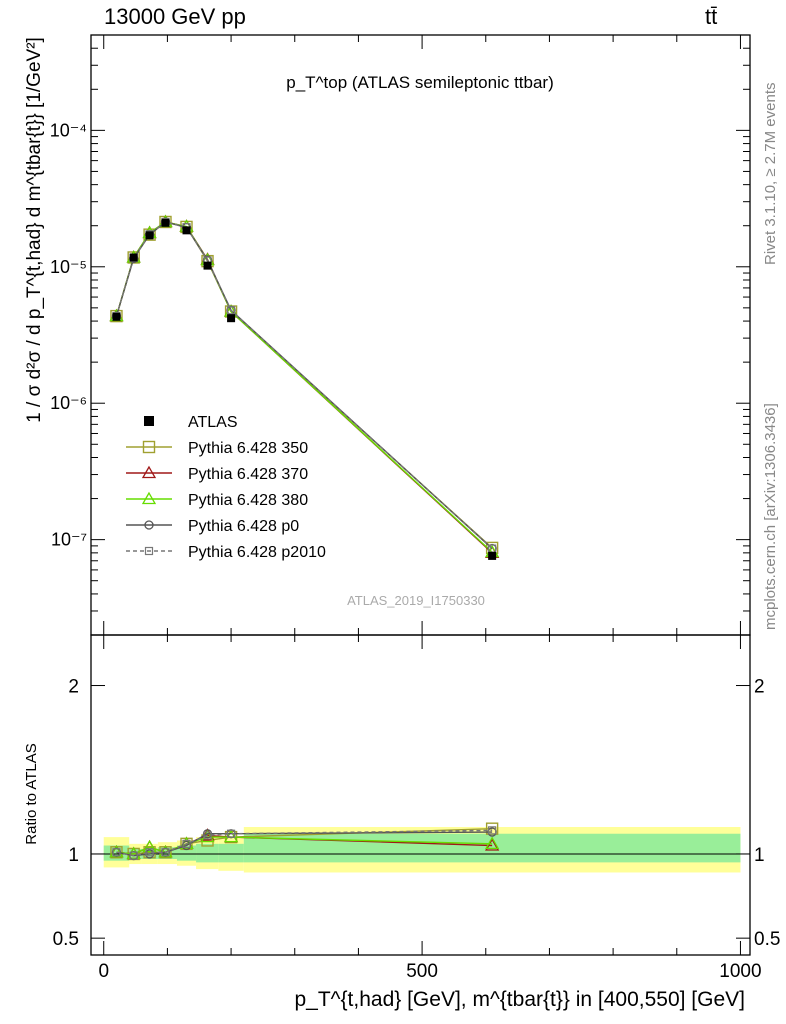 The image size is (786, 1024). I want to click on legend-label: Pythia 6.428 370, so click(248, 474).